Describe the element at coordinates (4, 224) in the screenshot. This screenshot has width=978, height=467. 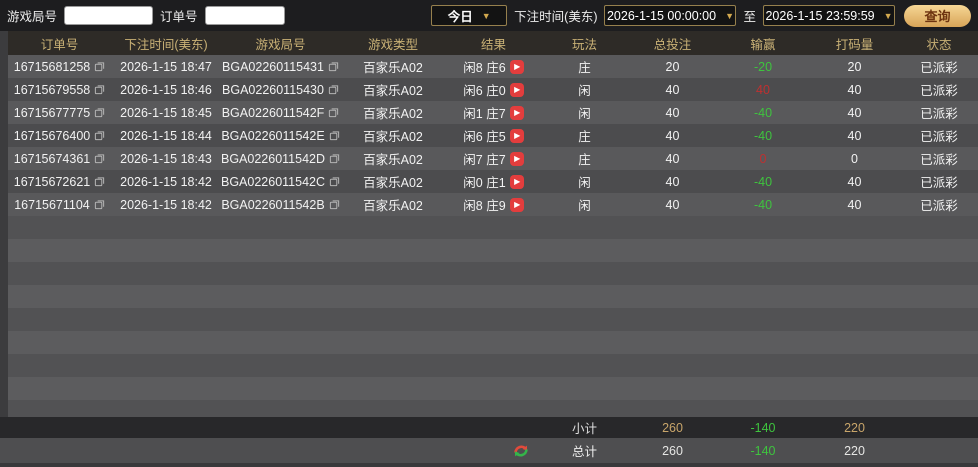
I see `table-left-gutter` at that location.